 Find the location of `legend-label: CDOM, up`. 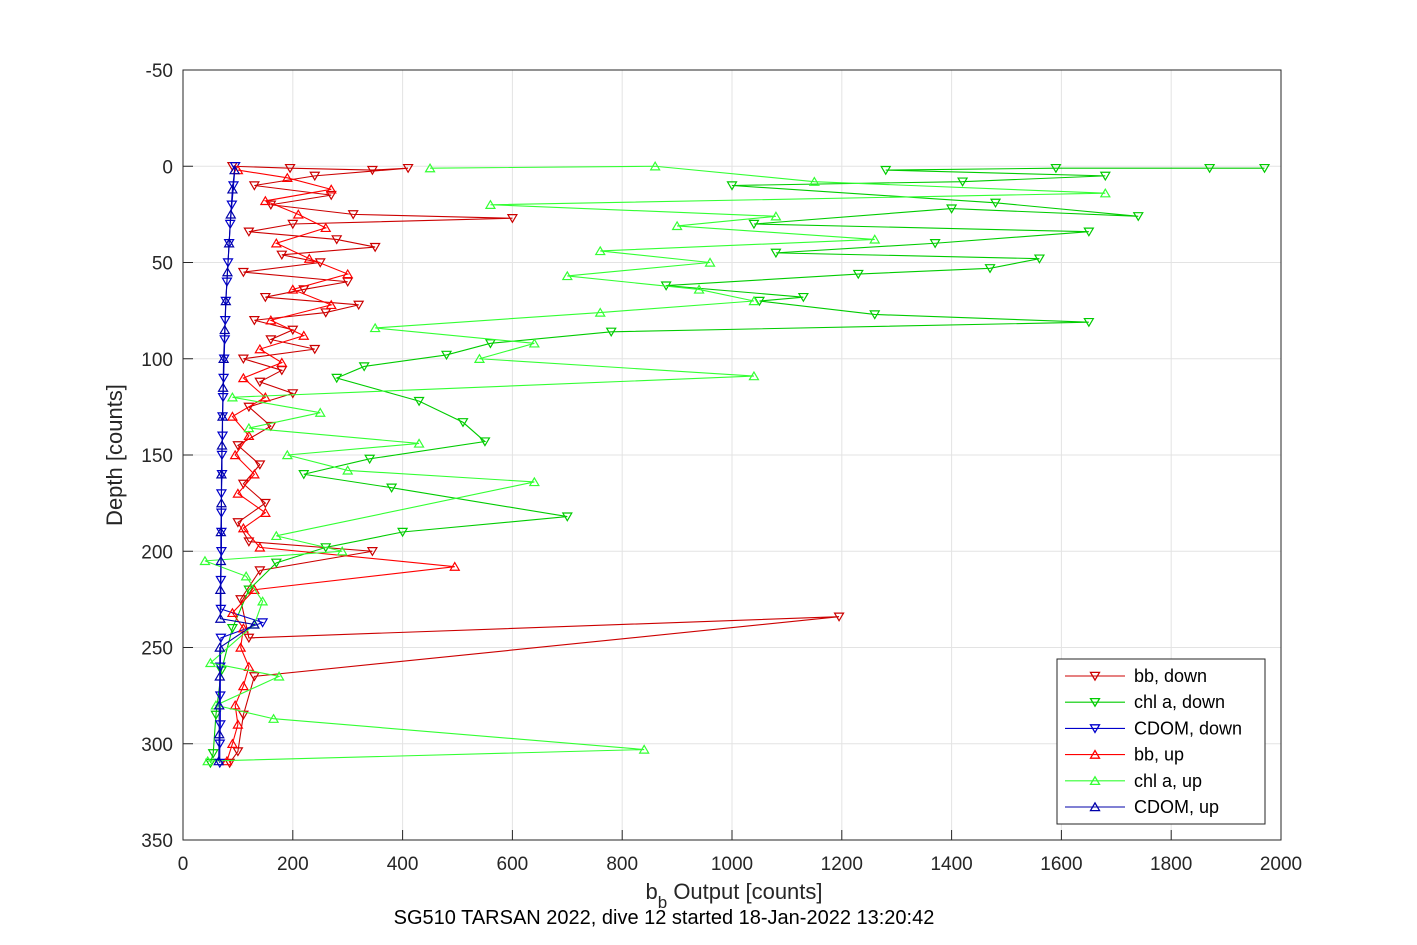

legend-label: CDOM, up is located at coordinates (1176, 807).